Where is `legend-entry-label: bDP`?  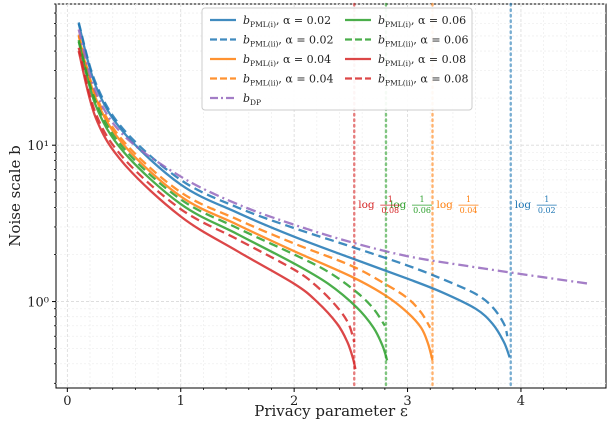
legend-entry-label: bDP is located at coordinates (252, 99).